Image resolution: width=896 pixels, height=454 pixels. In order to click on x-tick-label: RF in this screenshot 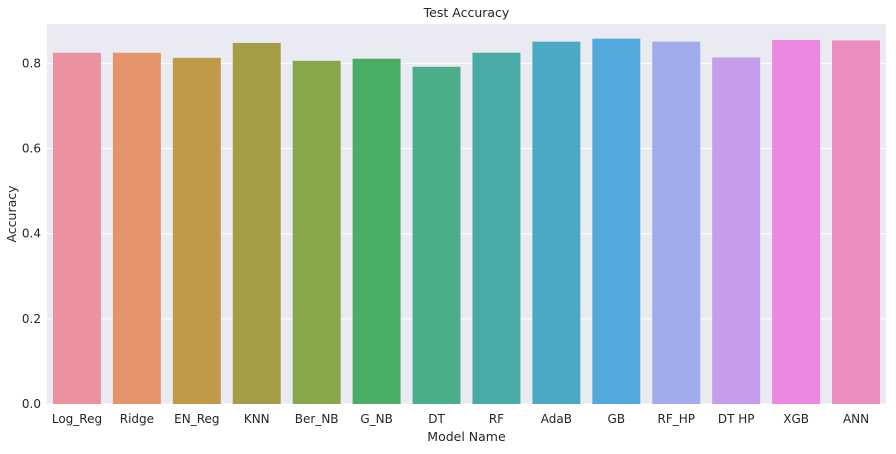, I will do `click(496, 419)`.